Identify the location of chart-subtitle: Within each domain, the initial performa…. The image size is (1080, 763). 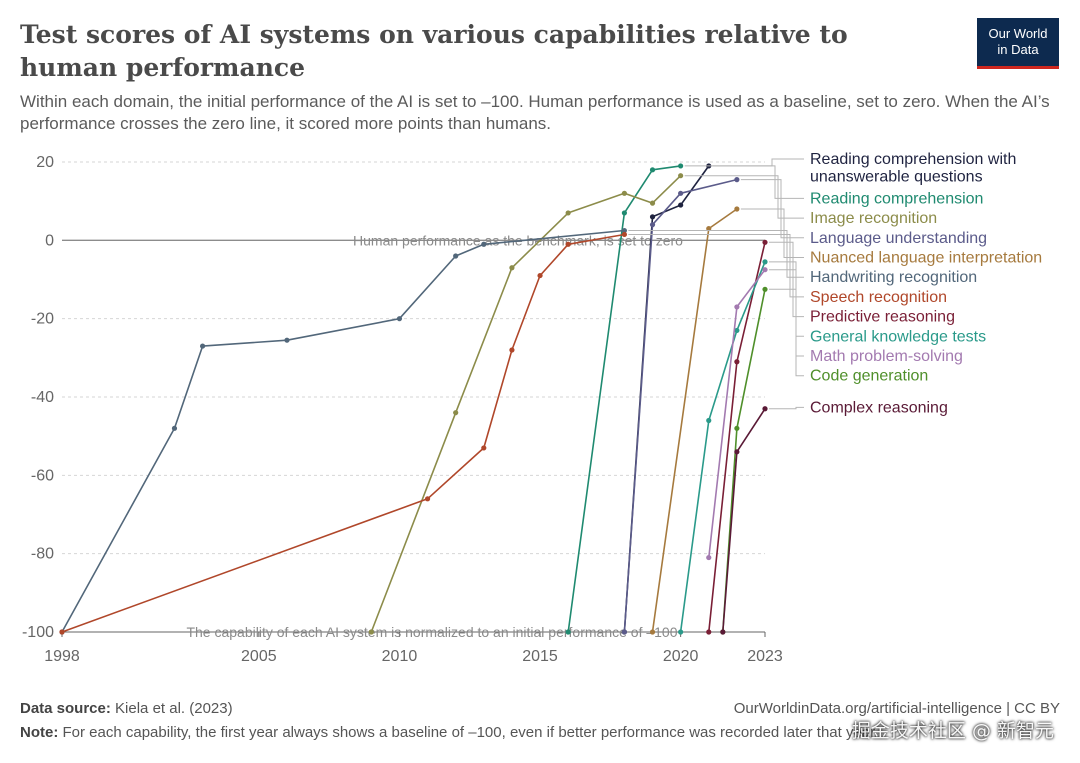
(535, 112).